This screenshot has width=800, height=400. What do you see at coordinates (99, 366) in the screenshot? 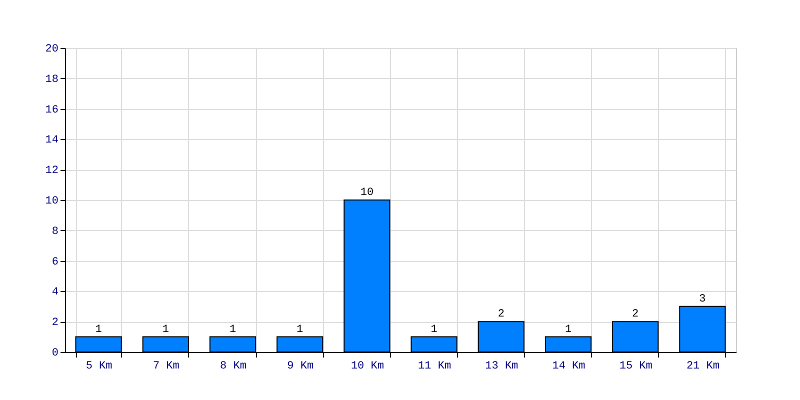
I see `x-tick-label: 5 Km` at bounding box center [99, 366].